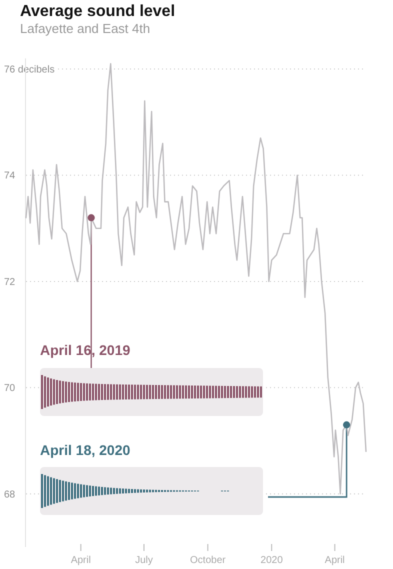  What do you see at coordinates (10, 388) in the screenshot?
I see `y-tick-label: 70` at bounding box center [10, 388].